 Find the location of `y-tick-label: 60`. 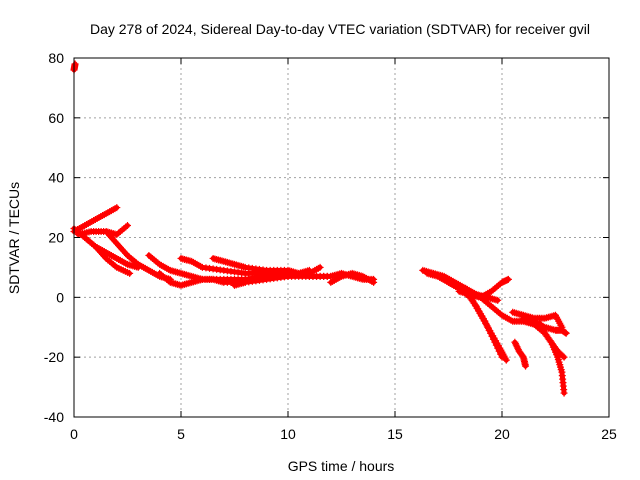

y-tick-label: 60 is located at coordinates (56, 118).